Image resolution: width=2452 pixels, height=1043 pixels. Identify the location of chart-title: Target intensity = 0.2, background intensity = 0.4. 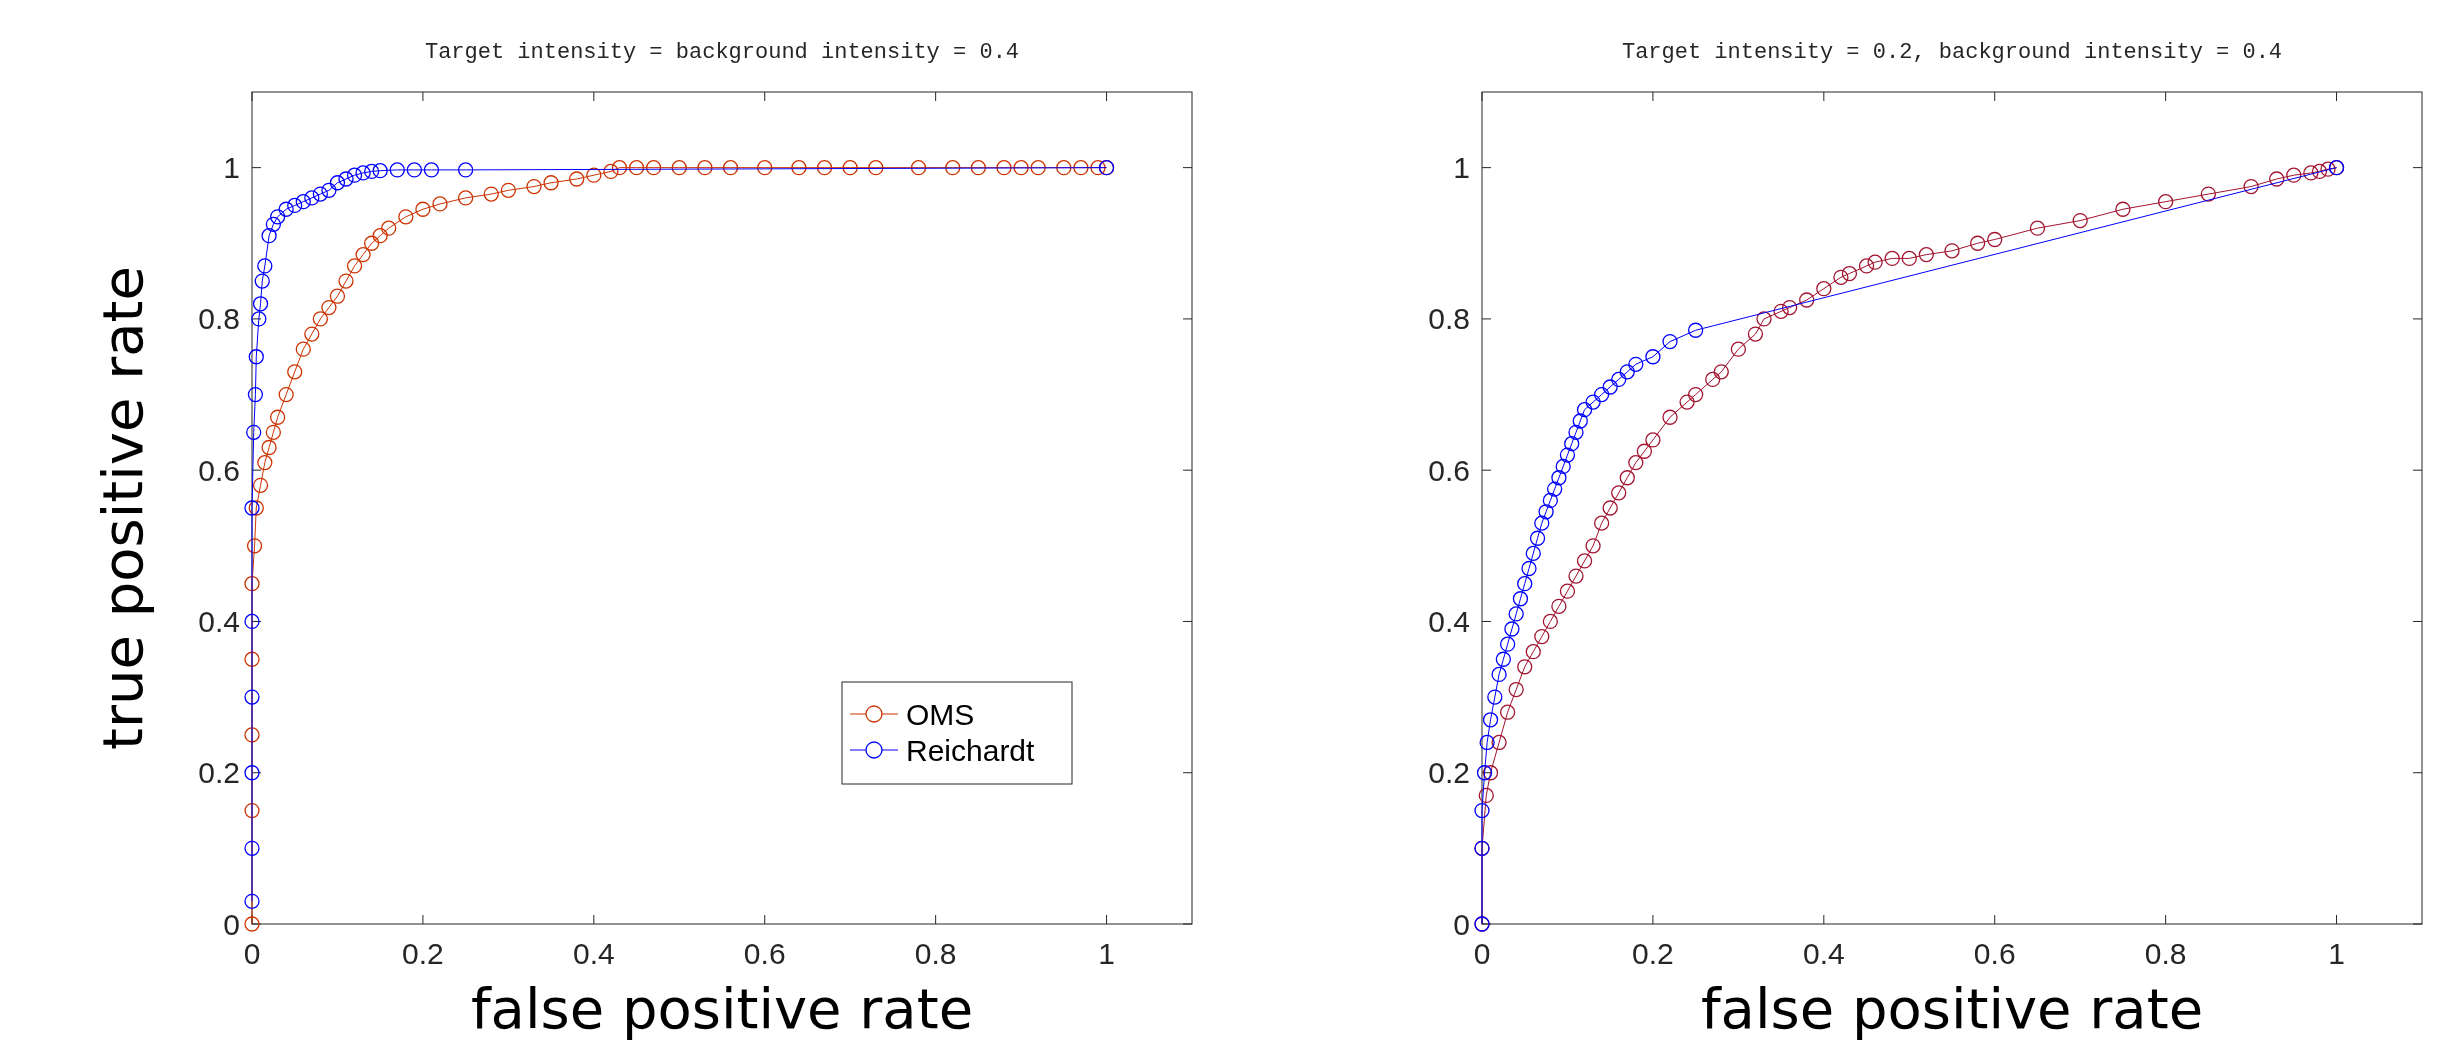
(1952, 52).